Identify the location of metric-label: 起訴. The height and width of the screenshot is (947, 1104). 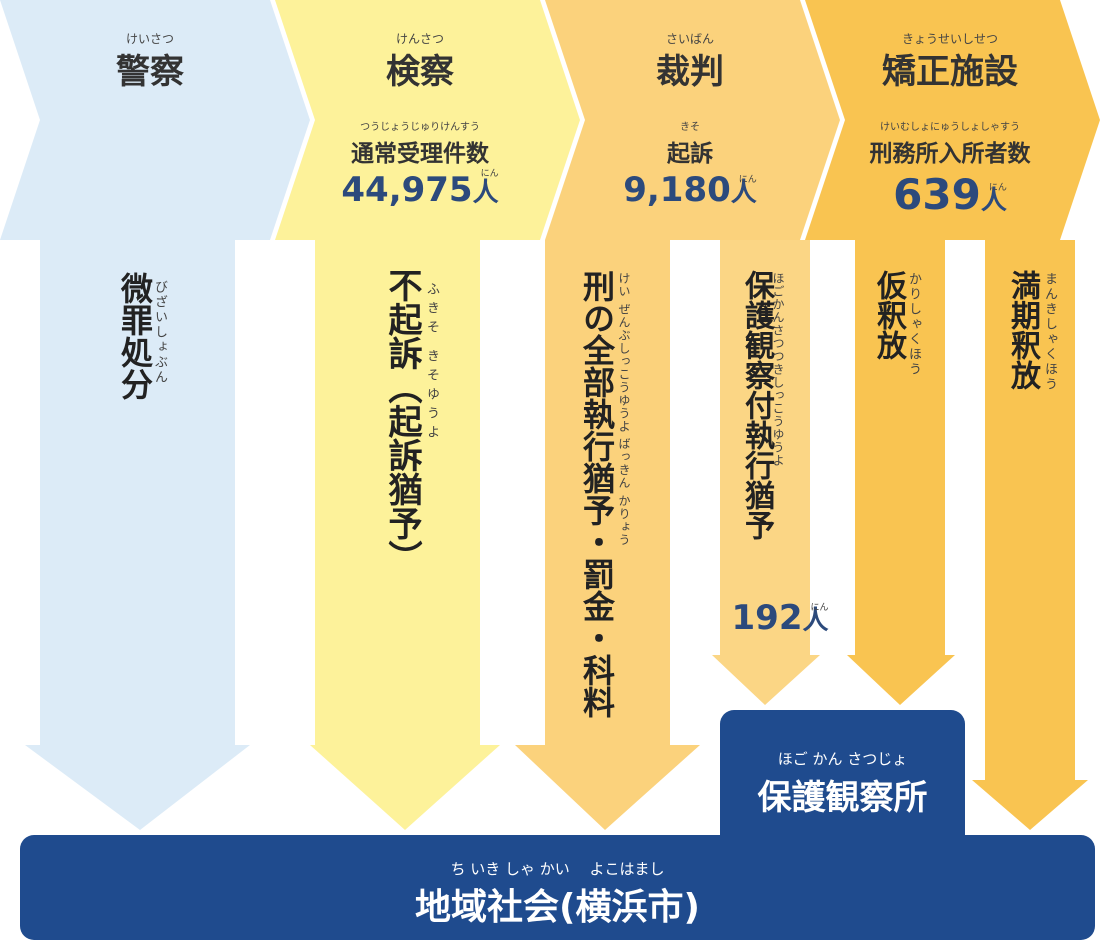
(690, 154).